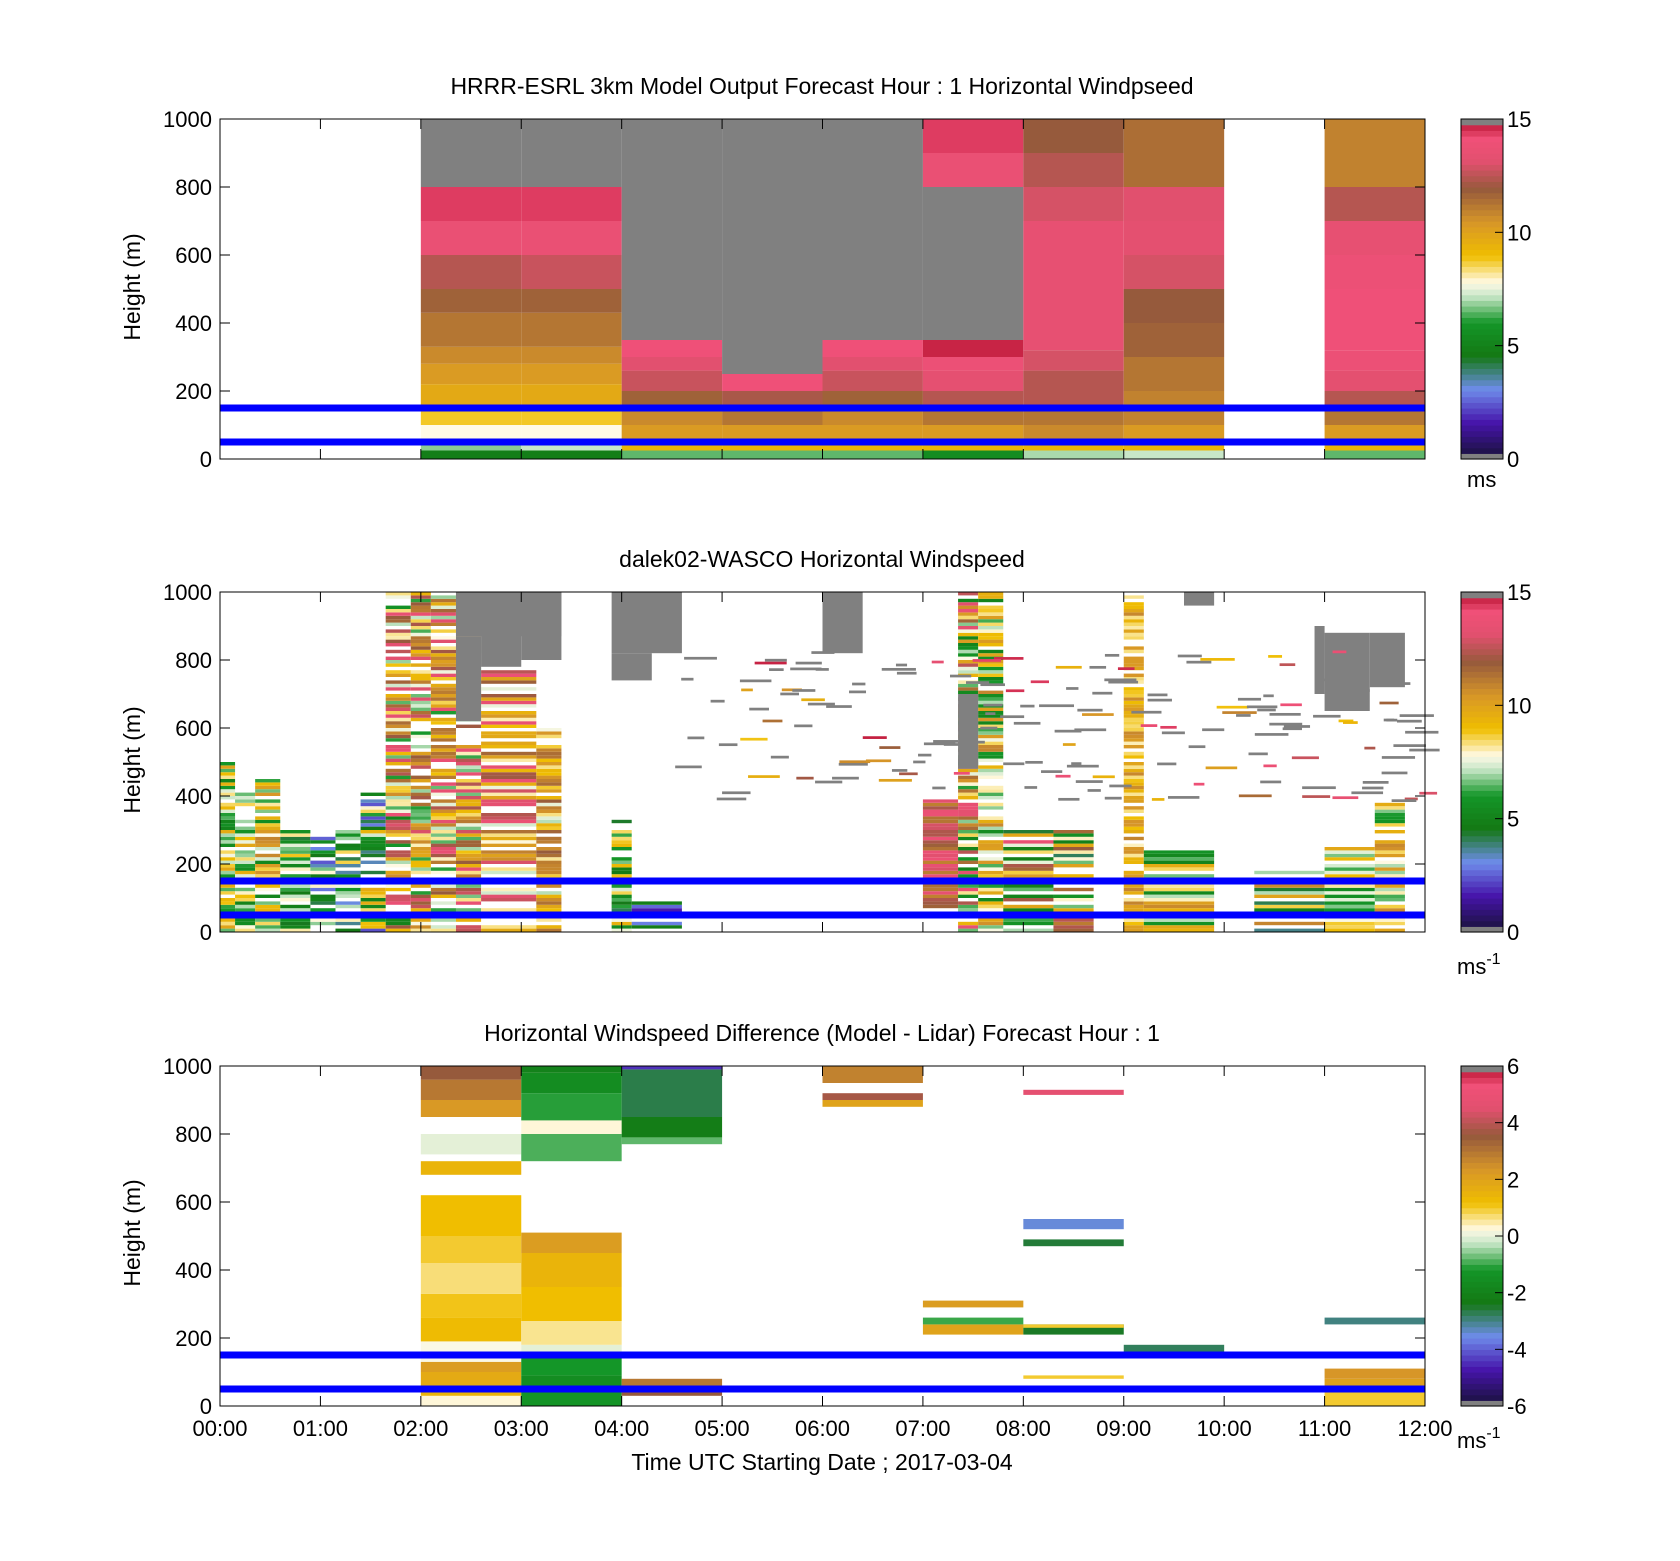  What do you see at coordinates (1513, 459) in the screenshot?
I see `colorbar-tick-label: 0` at bounding box center [1513, 459].